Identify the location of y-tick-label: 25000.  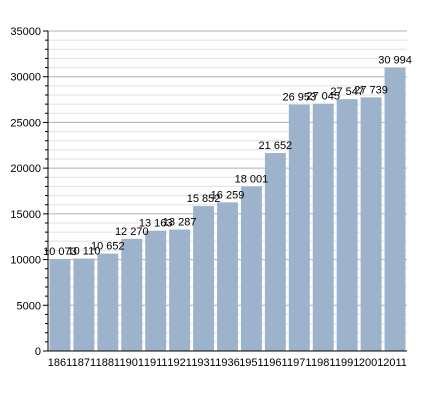
(25, 123).